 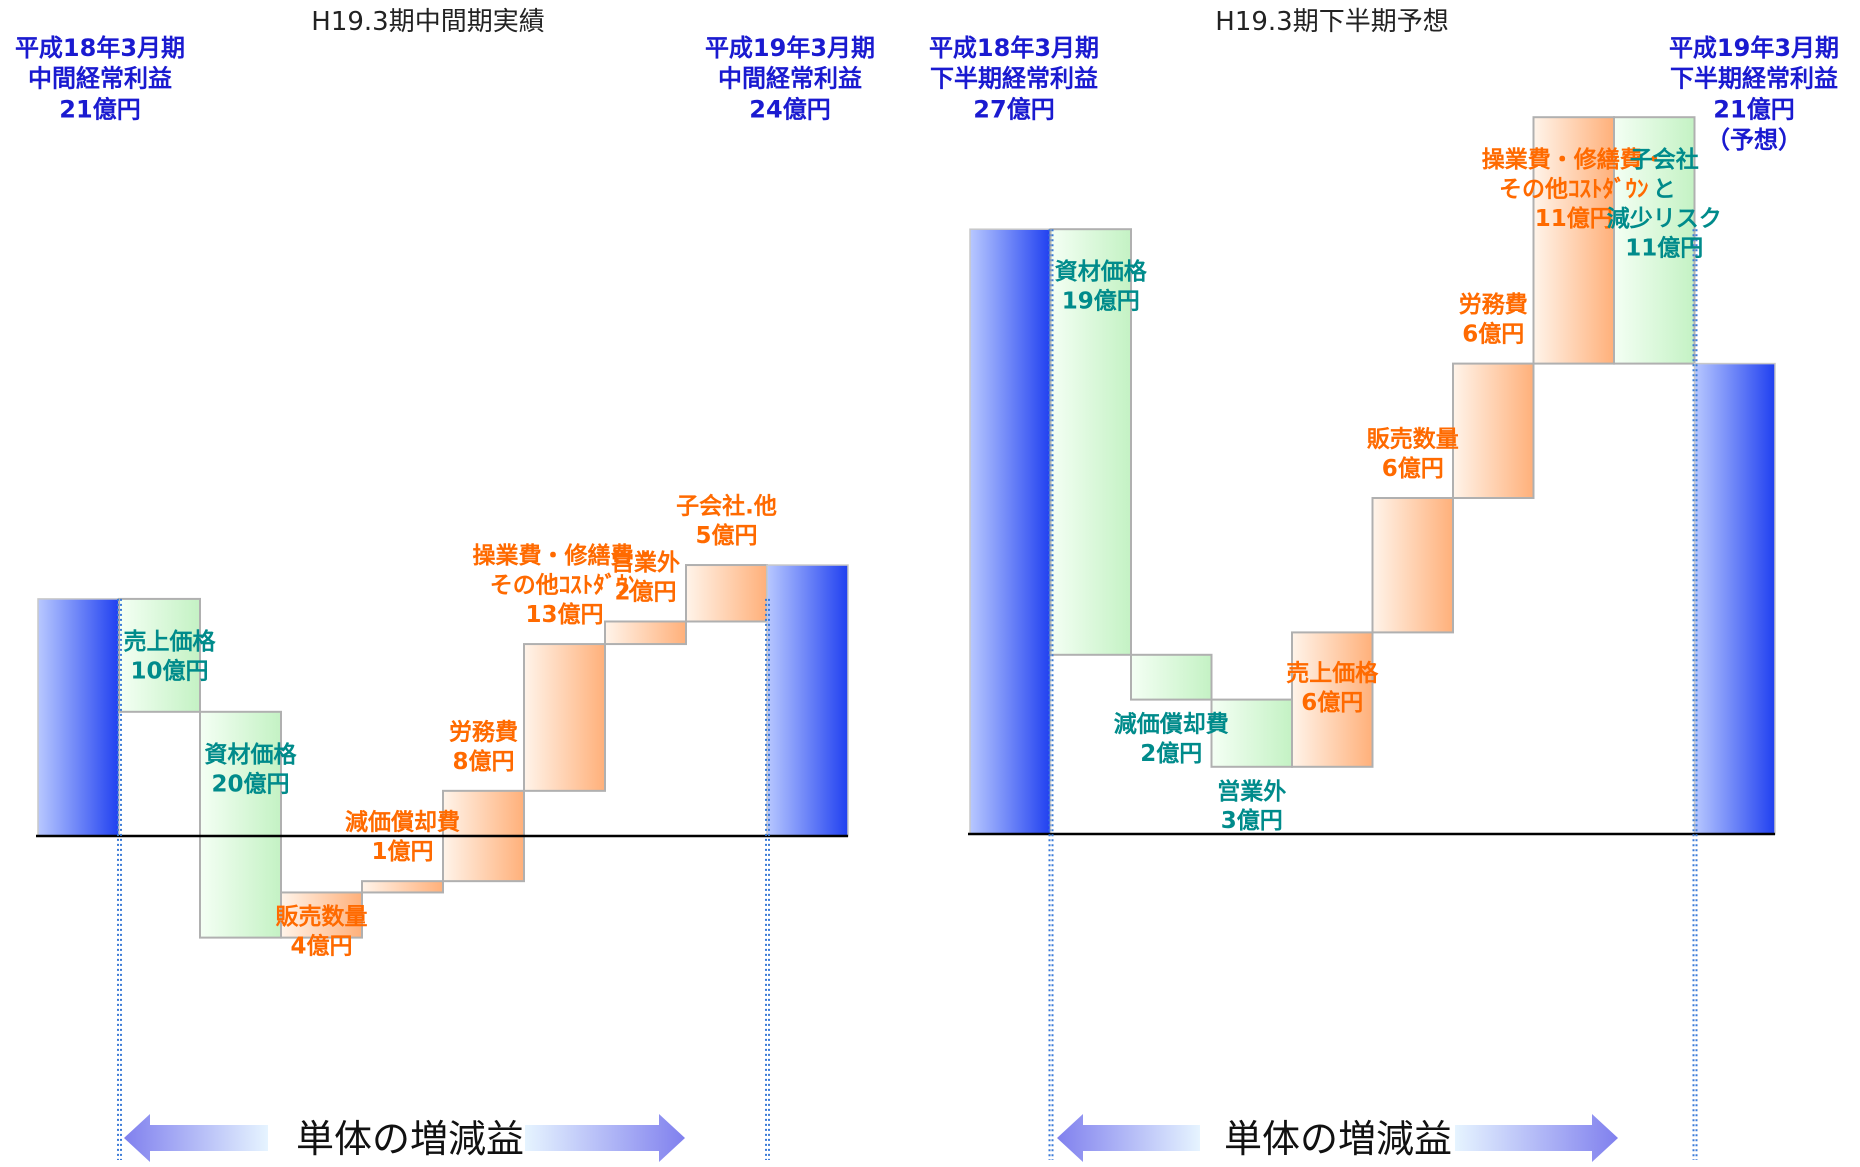 I want to click on step-label: 資材価格 19億円, so click(x=1101, y=286).